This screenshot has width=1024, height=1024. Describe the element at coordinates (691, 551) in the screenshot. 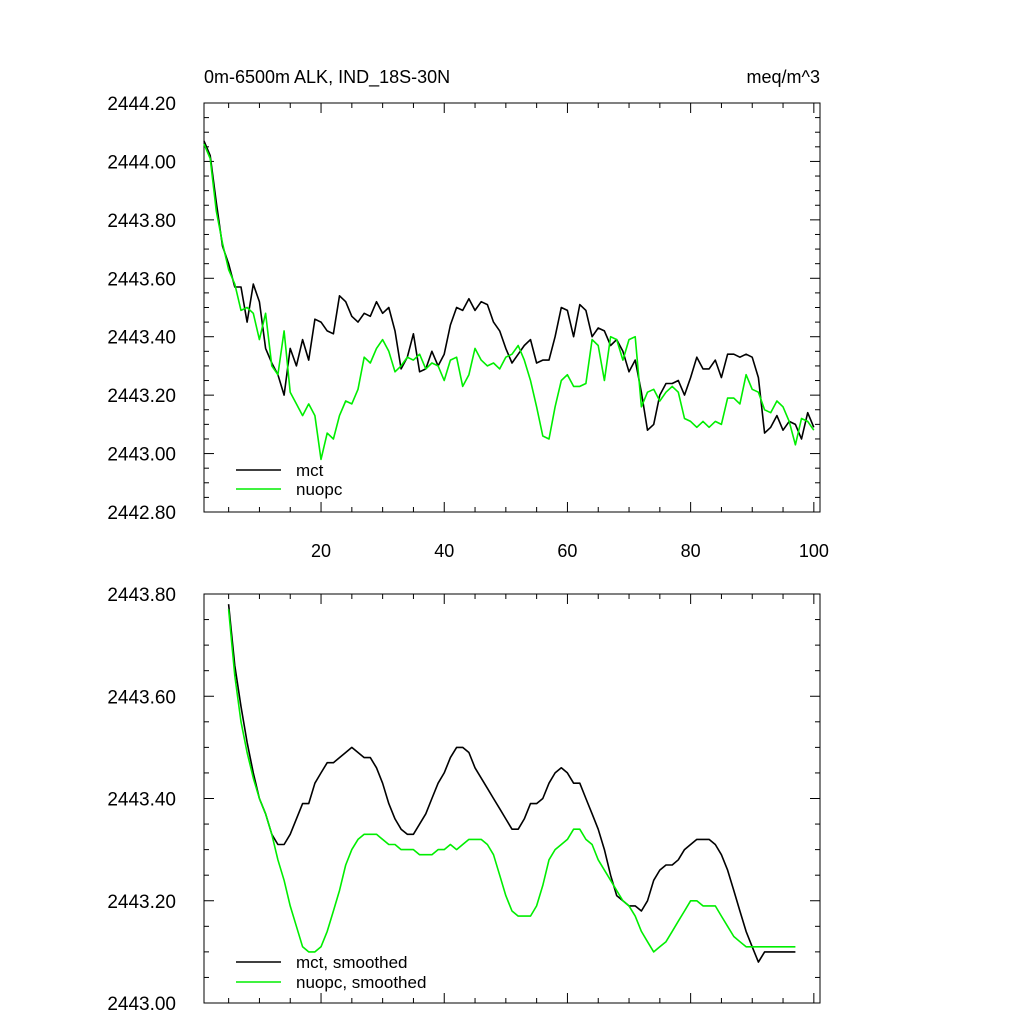

I see `x-tick-label: 80` at that location.